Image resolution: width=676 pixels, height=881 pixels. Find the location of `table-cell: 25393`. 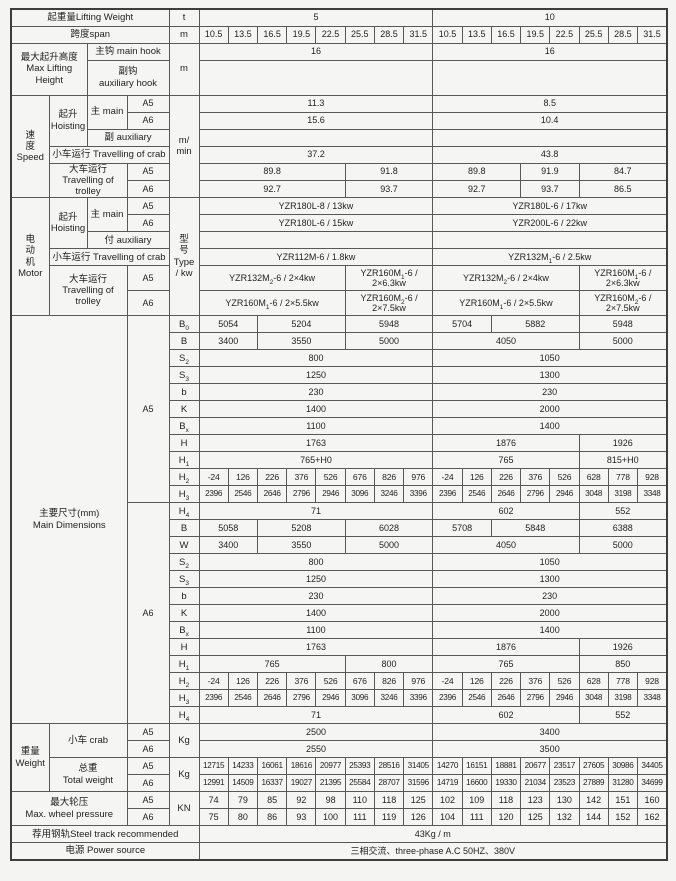

table-cell: 25393 is located at coordinates (359, 766).